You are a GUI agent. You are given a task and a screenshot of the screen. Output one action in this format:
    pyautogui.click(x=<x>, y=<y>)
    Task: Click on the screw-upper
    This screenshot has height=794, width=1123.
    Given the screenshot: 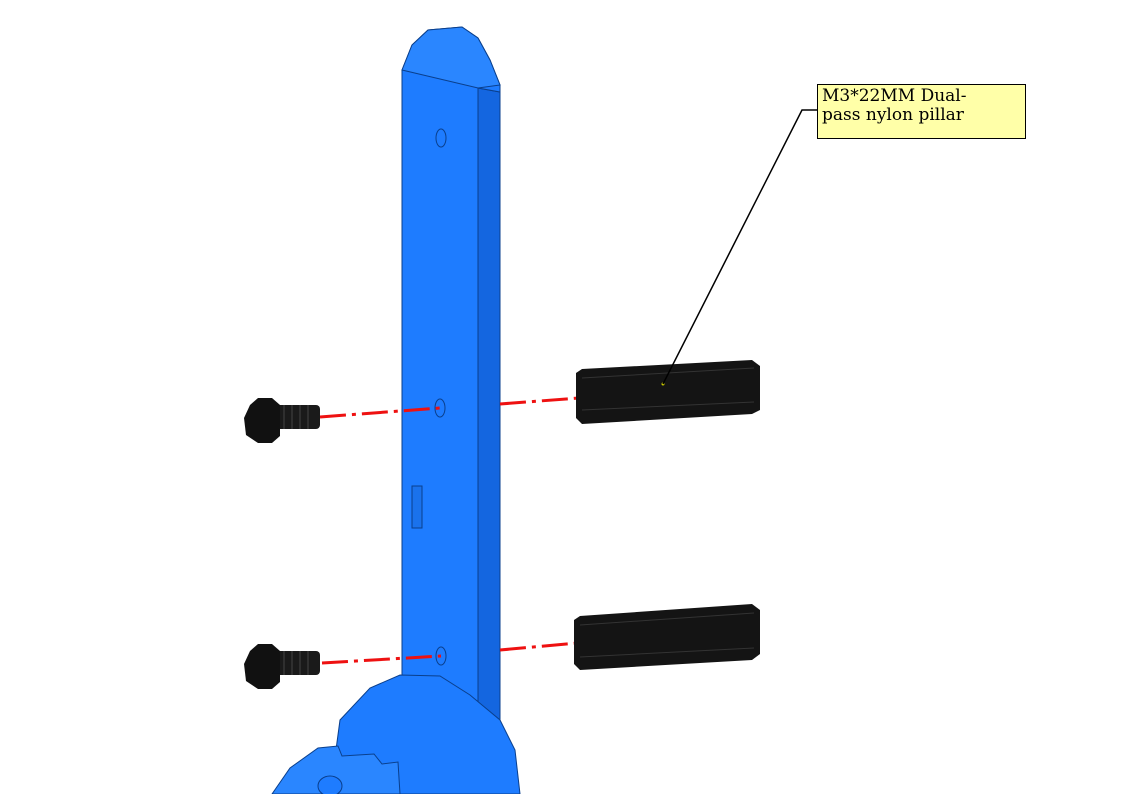 What is the action you would take?
    pyautogui.click(x=282, y=420)
    